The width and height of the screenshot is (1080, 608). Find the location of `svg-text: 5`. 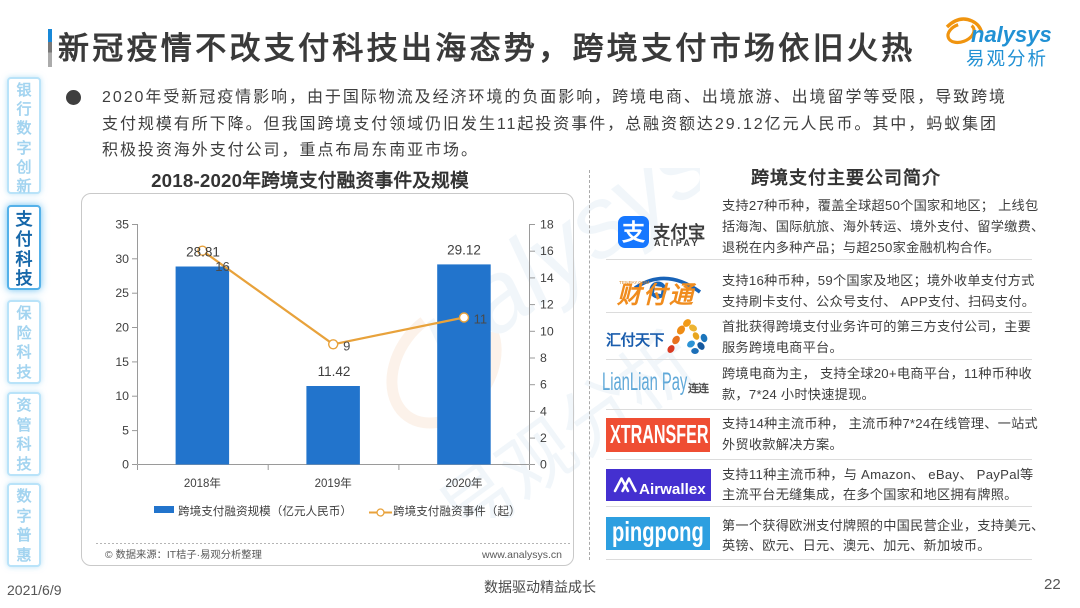

svg-text: 5 is located at coordinates (125, 431).